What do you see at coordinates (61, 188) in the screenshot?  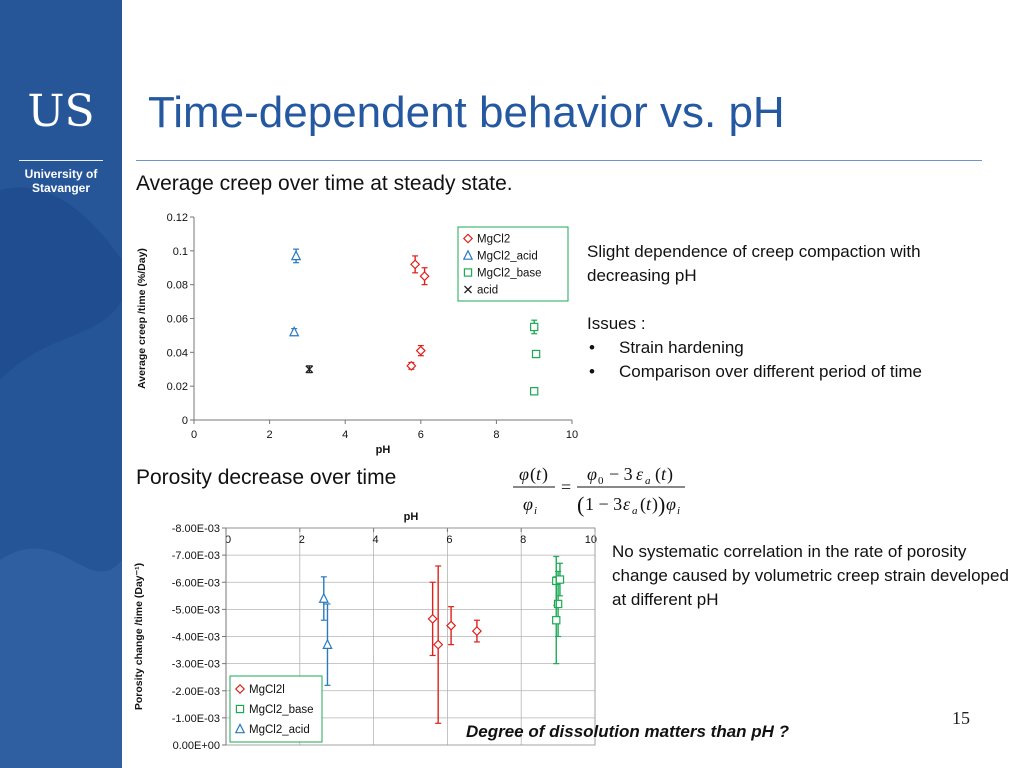 I see `logo-name-line2: Stavanger` at bounding box center [61, 188].